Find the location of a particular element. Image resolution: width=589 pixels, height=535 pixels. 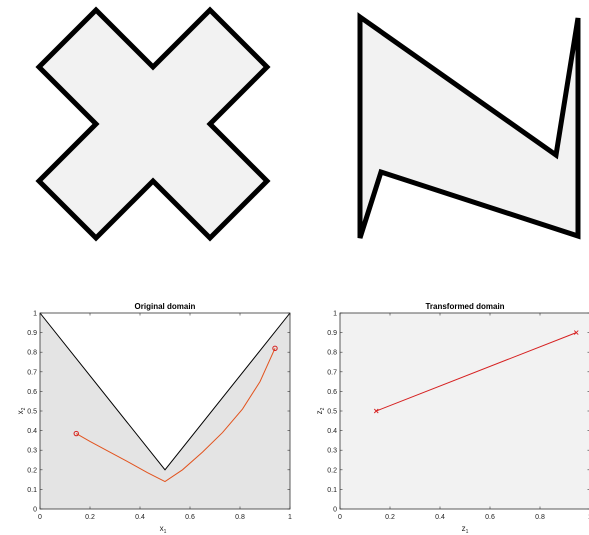

axes-title: Original domain is located at coordinates (165, 306).